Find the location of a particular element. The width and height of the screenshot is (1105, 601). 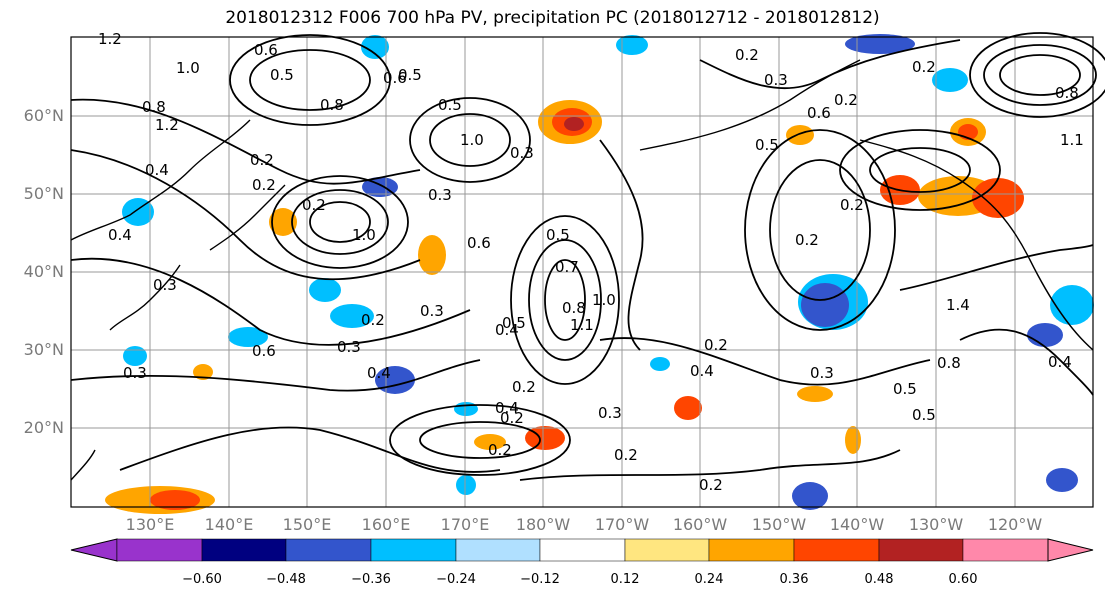

contour-label: 1.4 is located at coordinates (958, 305).